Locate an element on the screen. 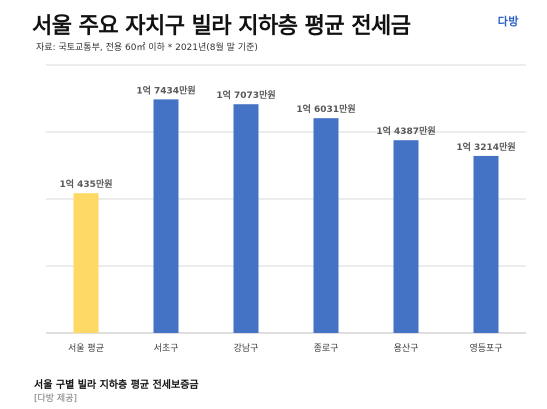 The height and width of the screenshot is (409, 547). x-tick-label-3: 종로구 is located at coordinates (326, 348).